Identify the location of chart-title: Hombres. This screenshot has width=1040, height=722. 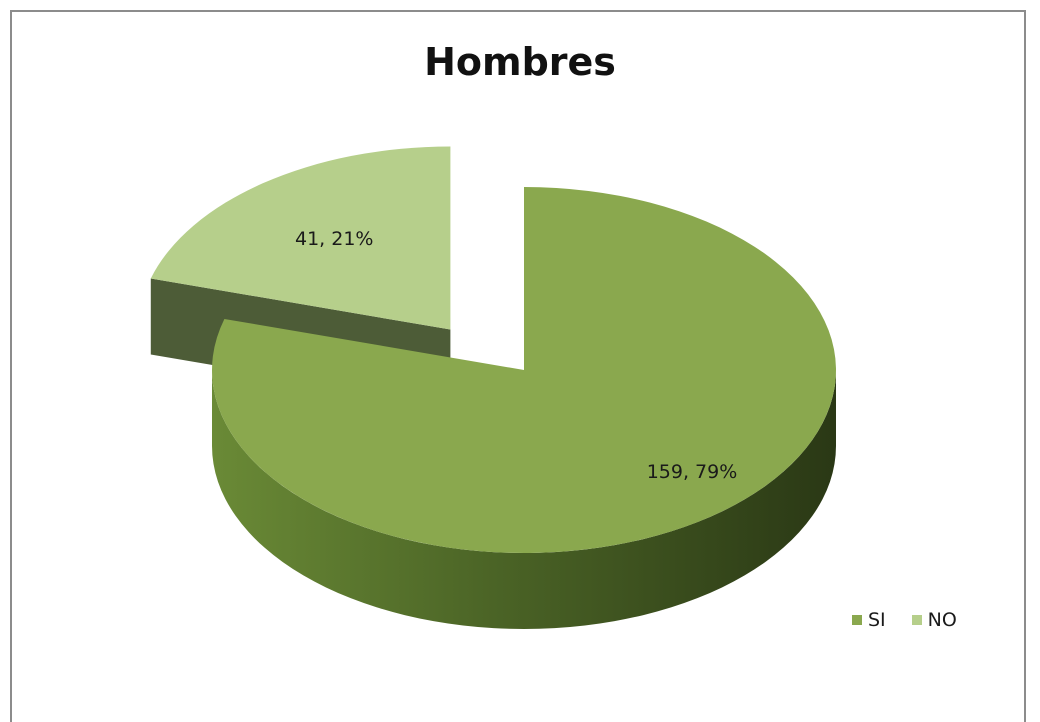
(520, 62).